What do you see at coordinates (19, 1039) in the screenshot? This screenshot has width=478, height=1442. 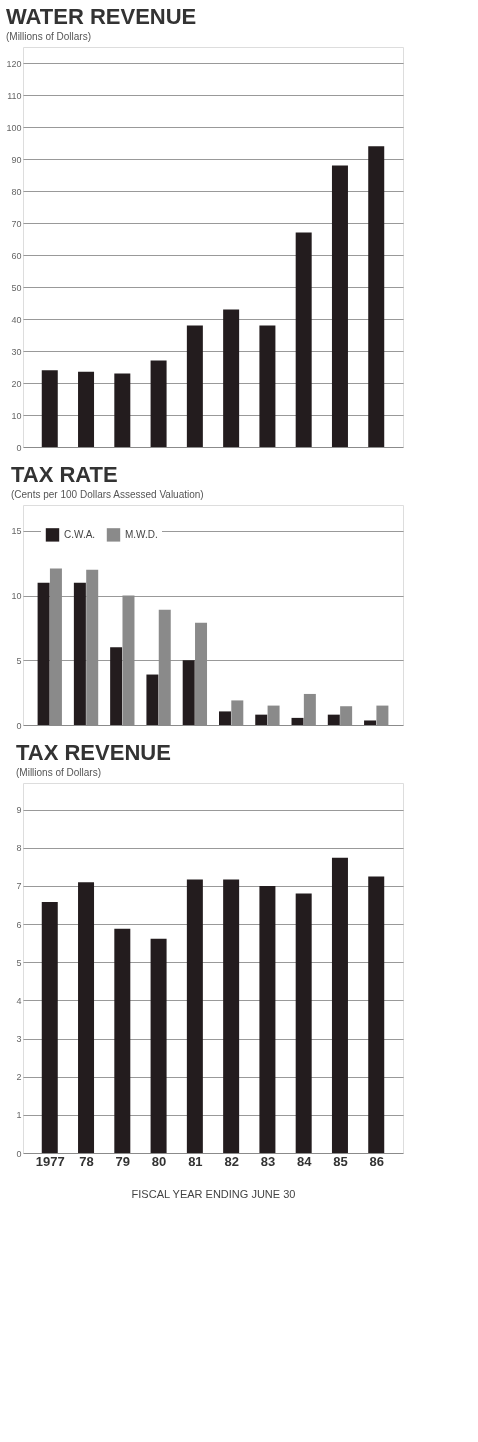 I see `y-tick-label: 3` at bounding box center [19, 1039].